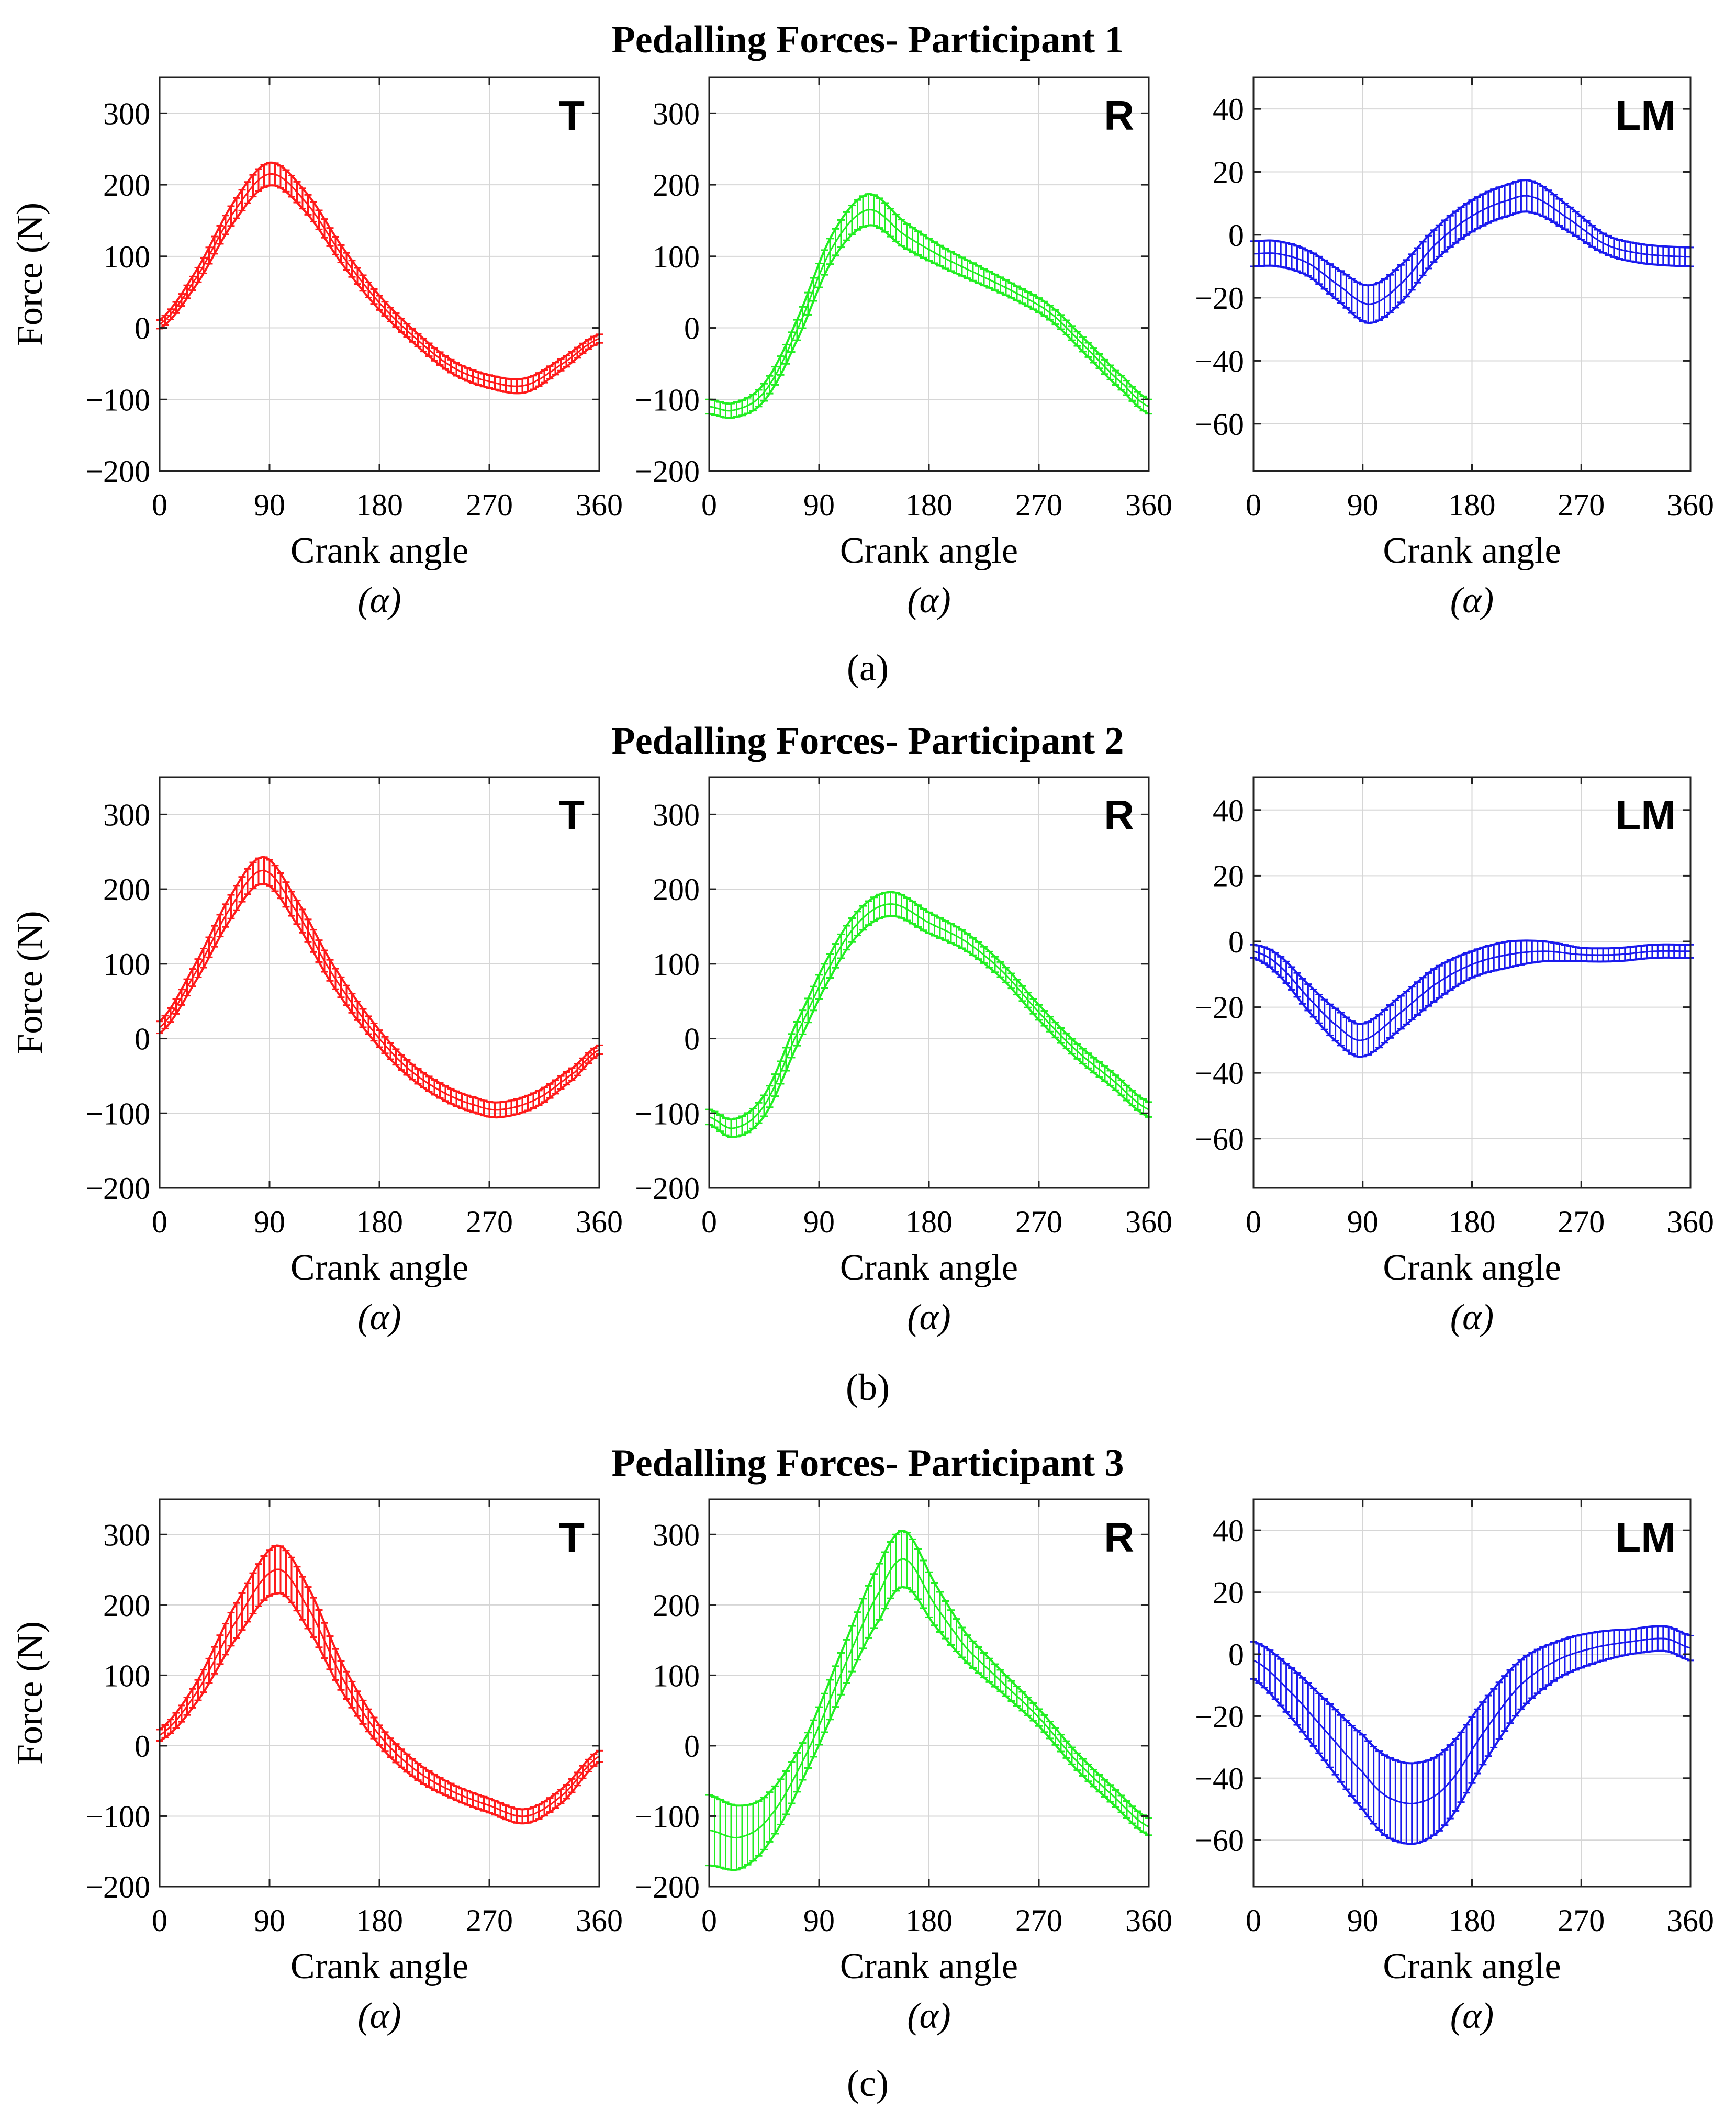 The height and width of the screenshot is (2121, 1736). What do you see at coordinates (1228, 109) in the screenshot?
I see `y-tick-label: 40` at bounding box center [1228, 109].